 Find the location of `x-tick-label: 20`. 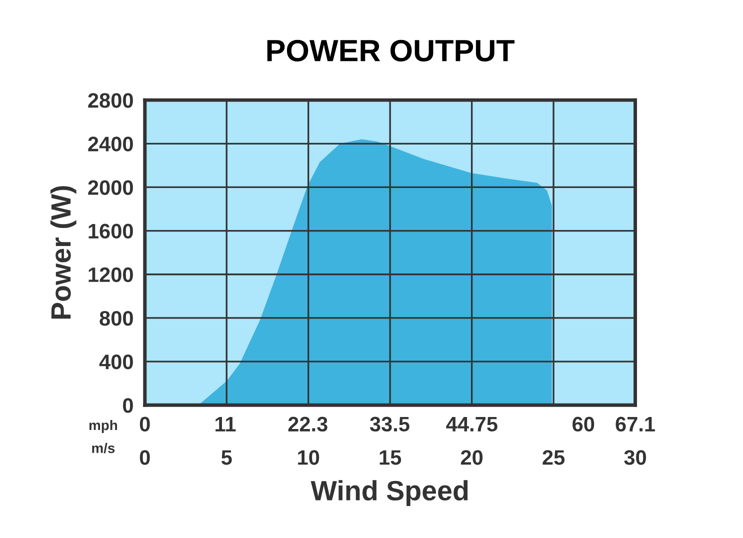

x-tick-label: 20 is located at coordinates (471, 457).